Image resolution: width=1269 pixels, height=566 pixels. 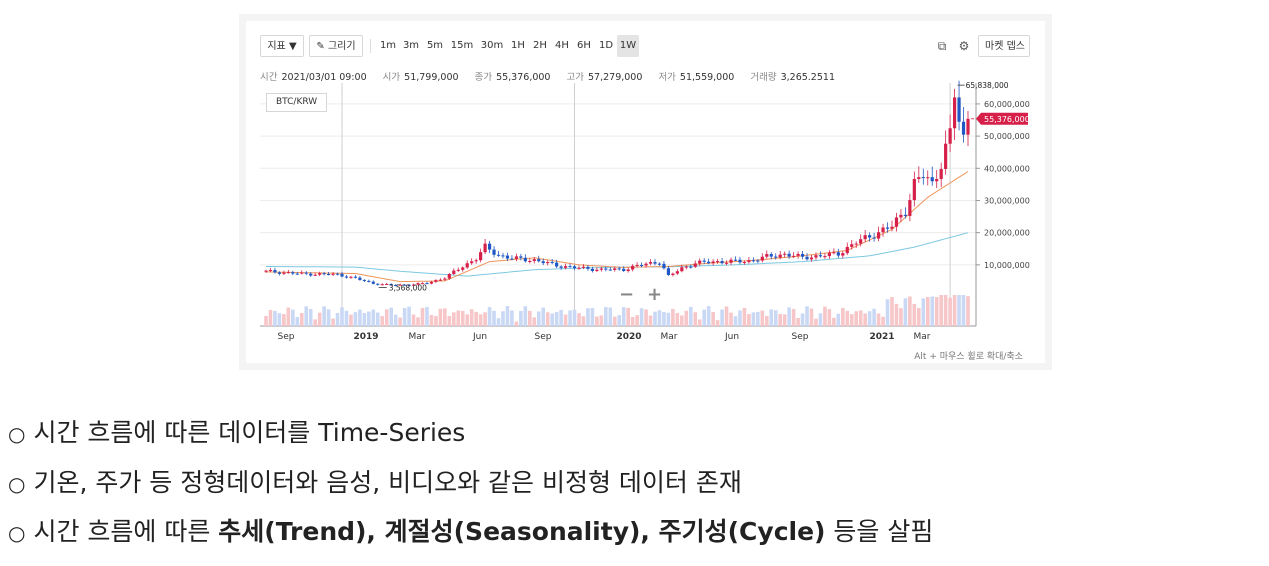 What do you see at coordinates (492, 45) in the screenshot?
I see `timeframe-30m: 30m` at bounding box center [492, 45].